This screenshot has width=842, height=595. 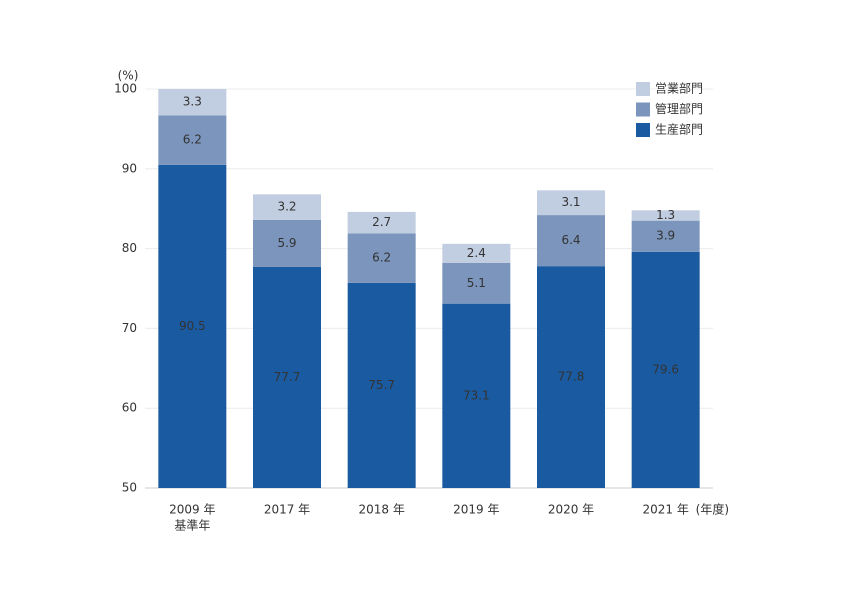 What do you see at coordinates (128, 76) in the screenshot?
I see `y-axis-label: (%)` at bounding box center [128, 76].